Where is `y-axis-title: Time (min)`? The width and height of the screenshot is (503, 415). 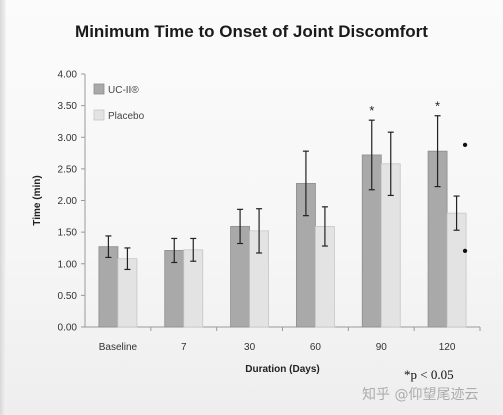
y-axis-title: Time (min) is located at coordinates (37, 200).